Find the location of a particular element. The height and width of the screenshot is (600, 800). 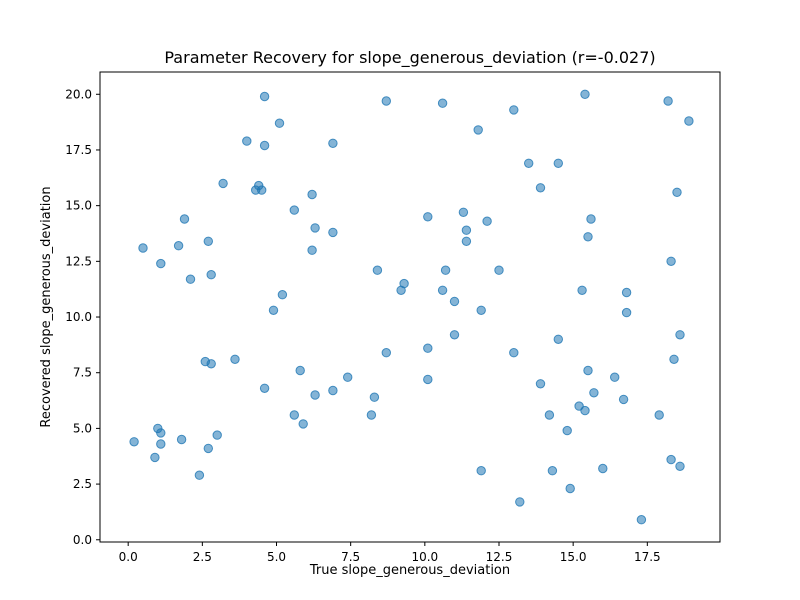

y-tick-label: 15.0 is located at coordinates (78, 206).